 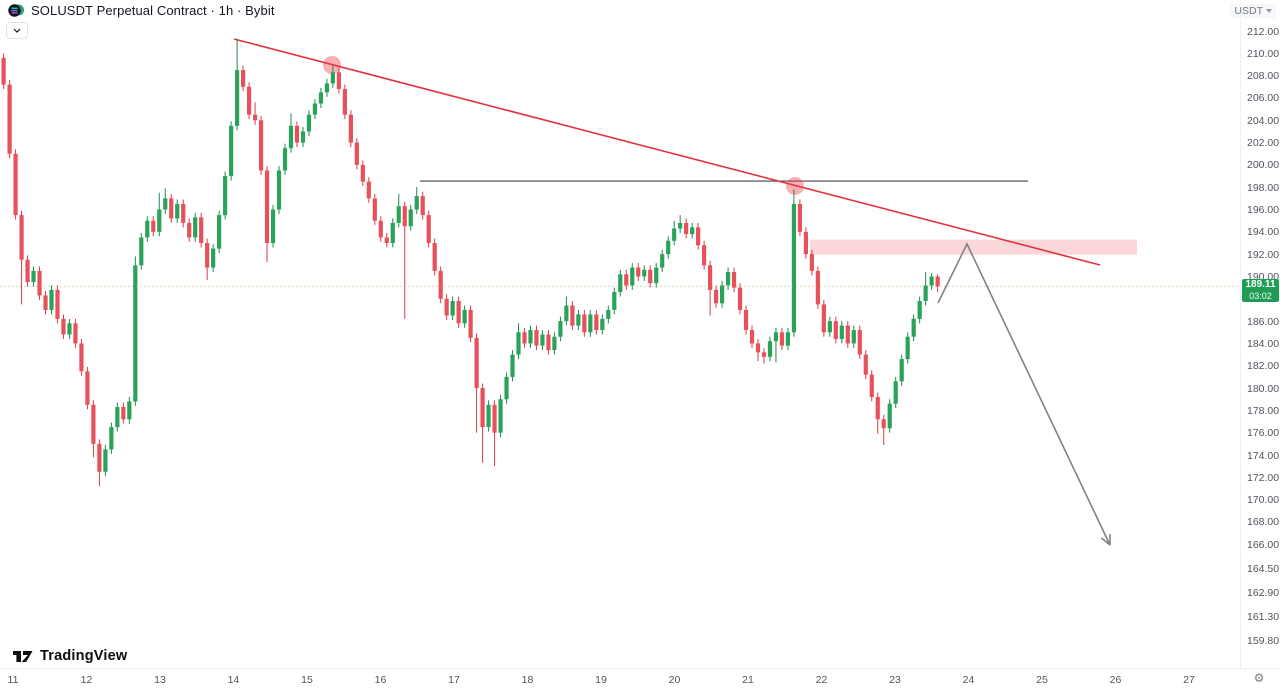 What do you see at coordinates (233, 680) in the screenshot?
I see `time-tick-label: 14` at bounding box center [233, 680].